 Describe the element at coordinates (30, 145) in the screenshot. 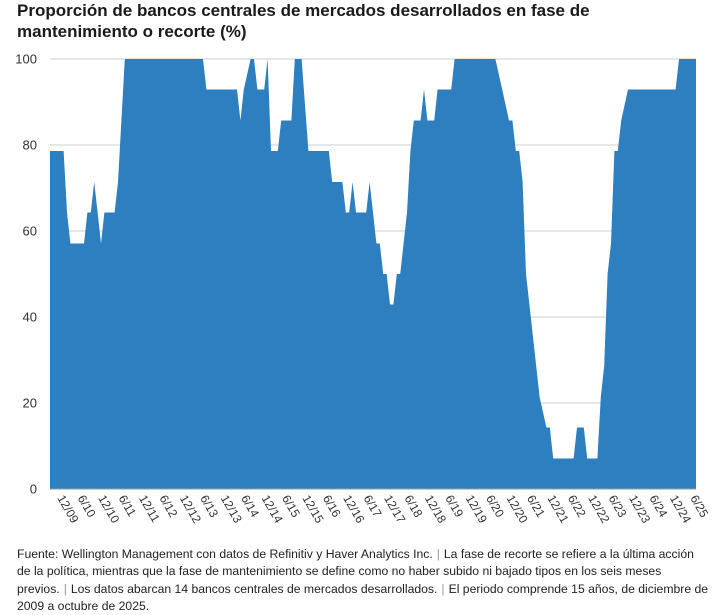

I see `y-tick-label: 80` at that location.